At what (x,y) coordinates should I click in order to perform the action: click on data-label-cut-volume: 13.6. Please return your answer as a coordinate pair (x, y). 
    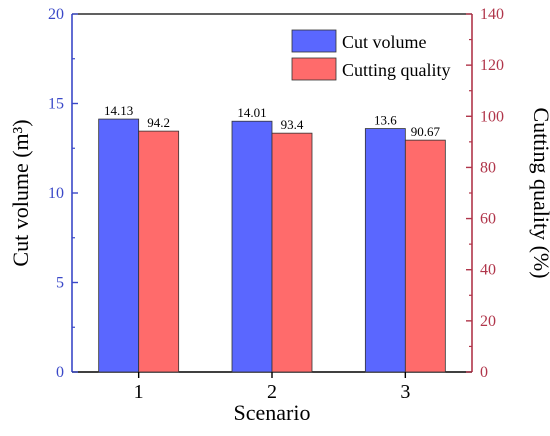
    Looking at the image, I should click on (385, 120).